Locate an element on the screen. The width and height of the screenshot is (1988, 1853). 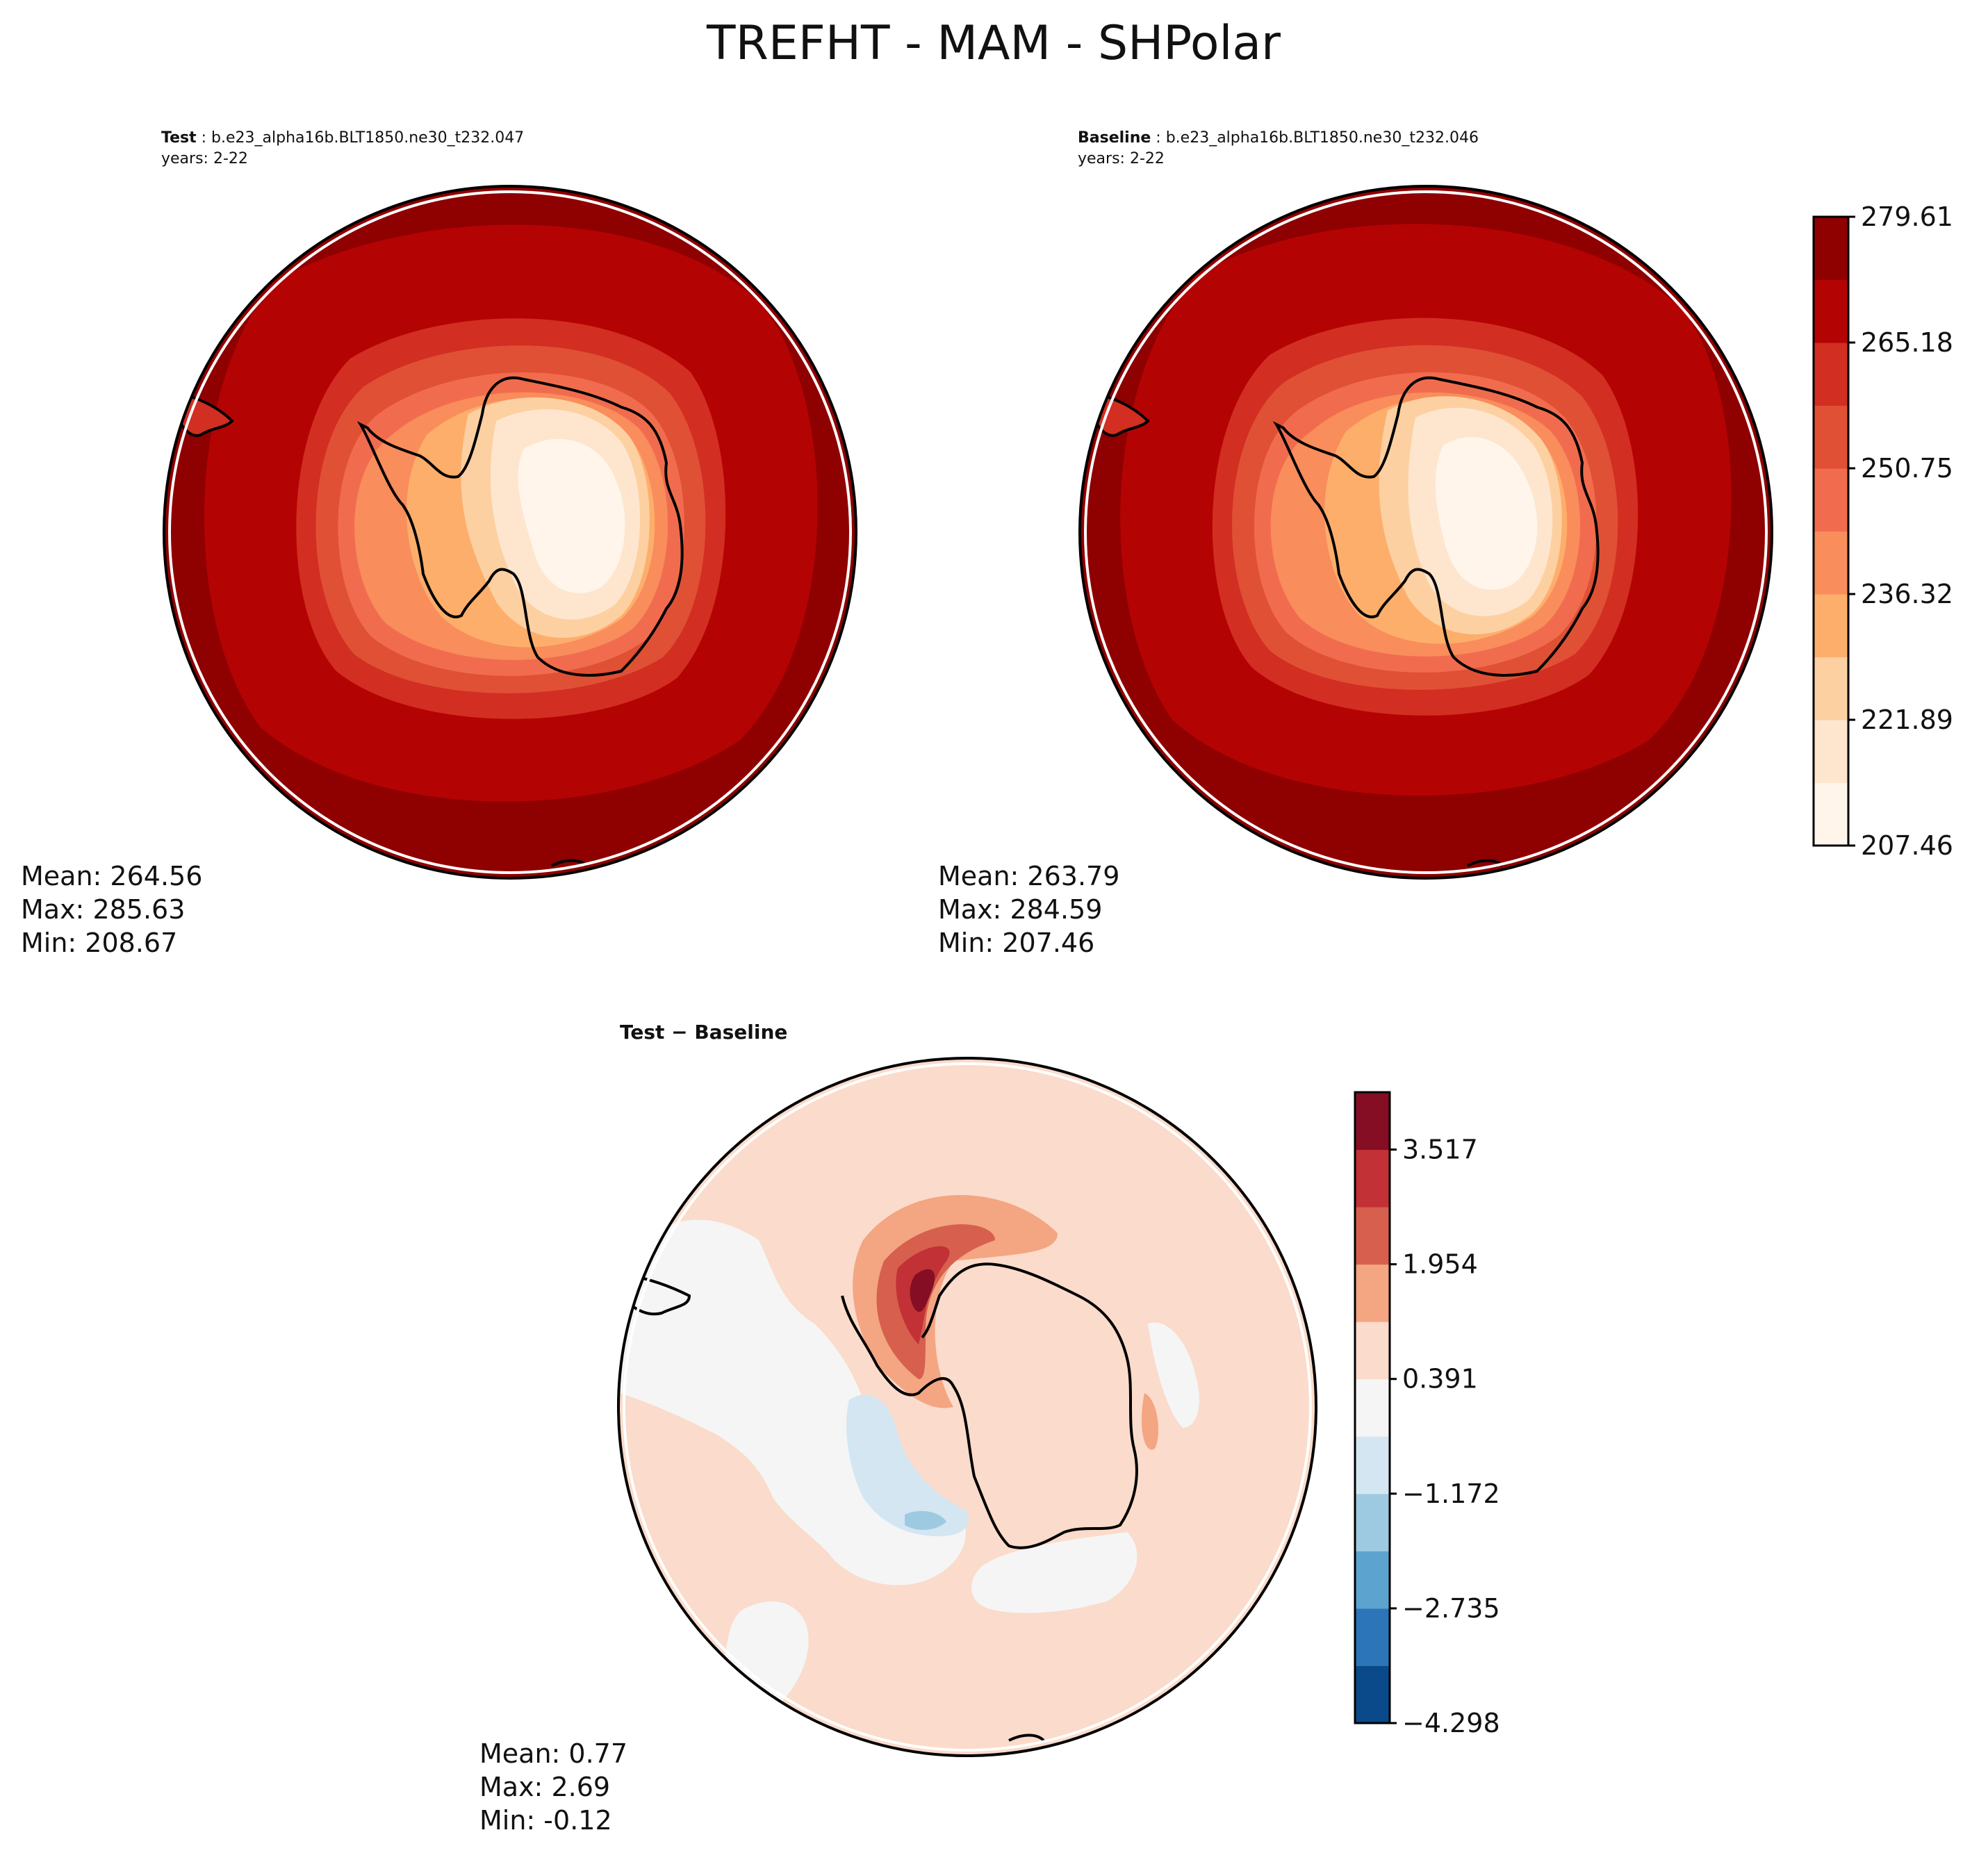
baseline-years: years: 2-22 is located at coordinates (1121, 158).